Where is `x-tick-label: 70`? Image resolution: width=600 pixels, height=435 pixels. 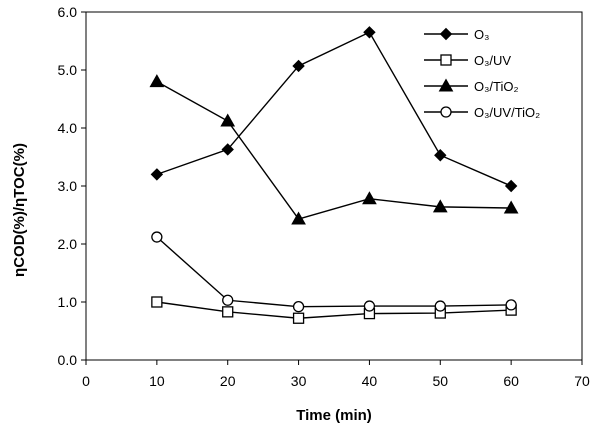
x-tick-label: 70 is located at coordinates (582, 381).